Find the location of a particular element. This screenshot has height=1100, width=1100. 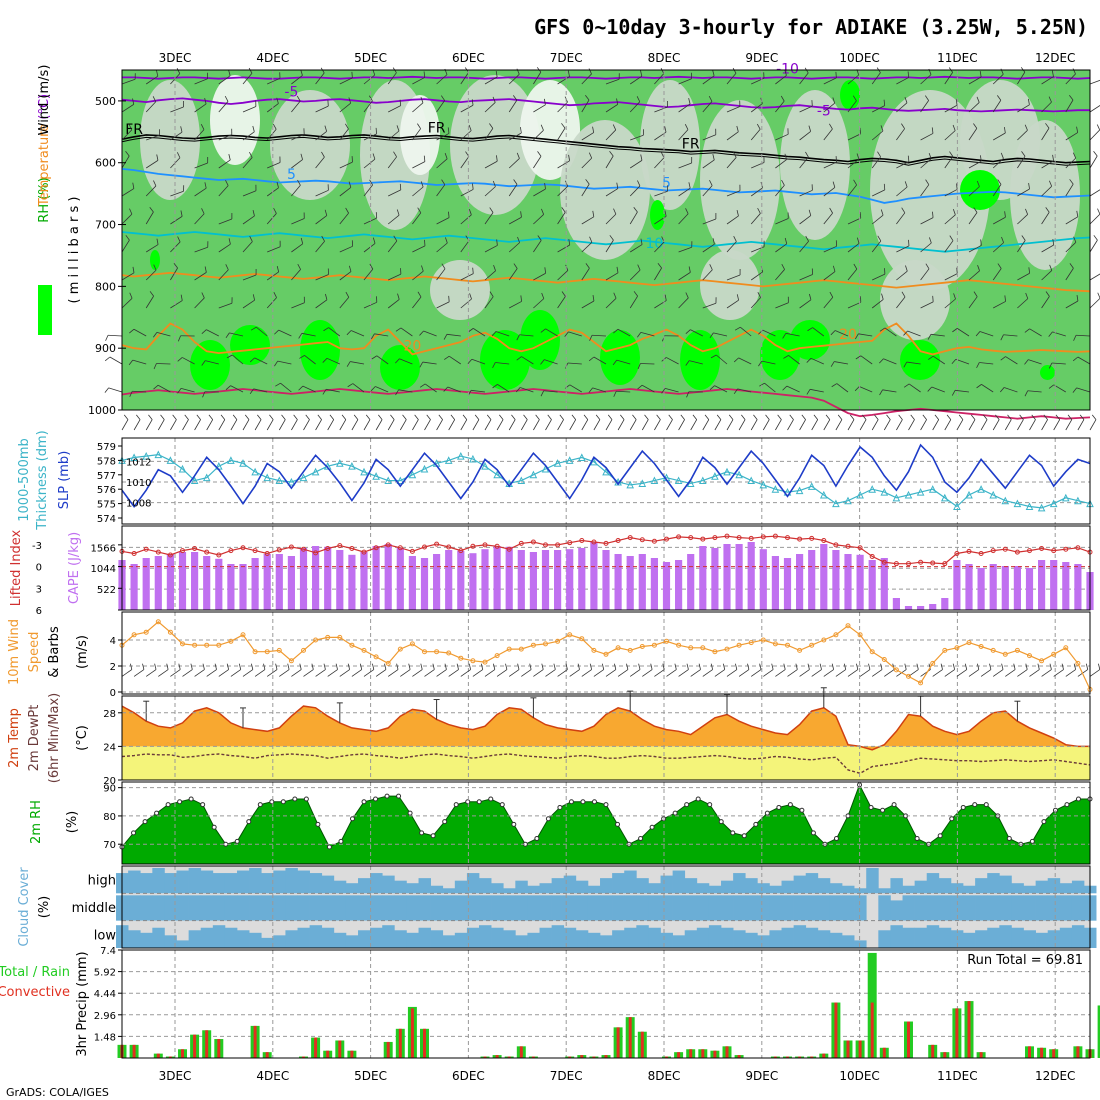

run-total-label: Run Total = 69.81 is located at coordinates (1025, 960).